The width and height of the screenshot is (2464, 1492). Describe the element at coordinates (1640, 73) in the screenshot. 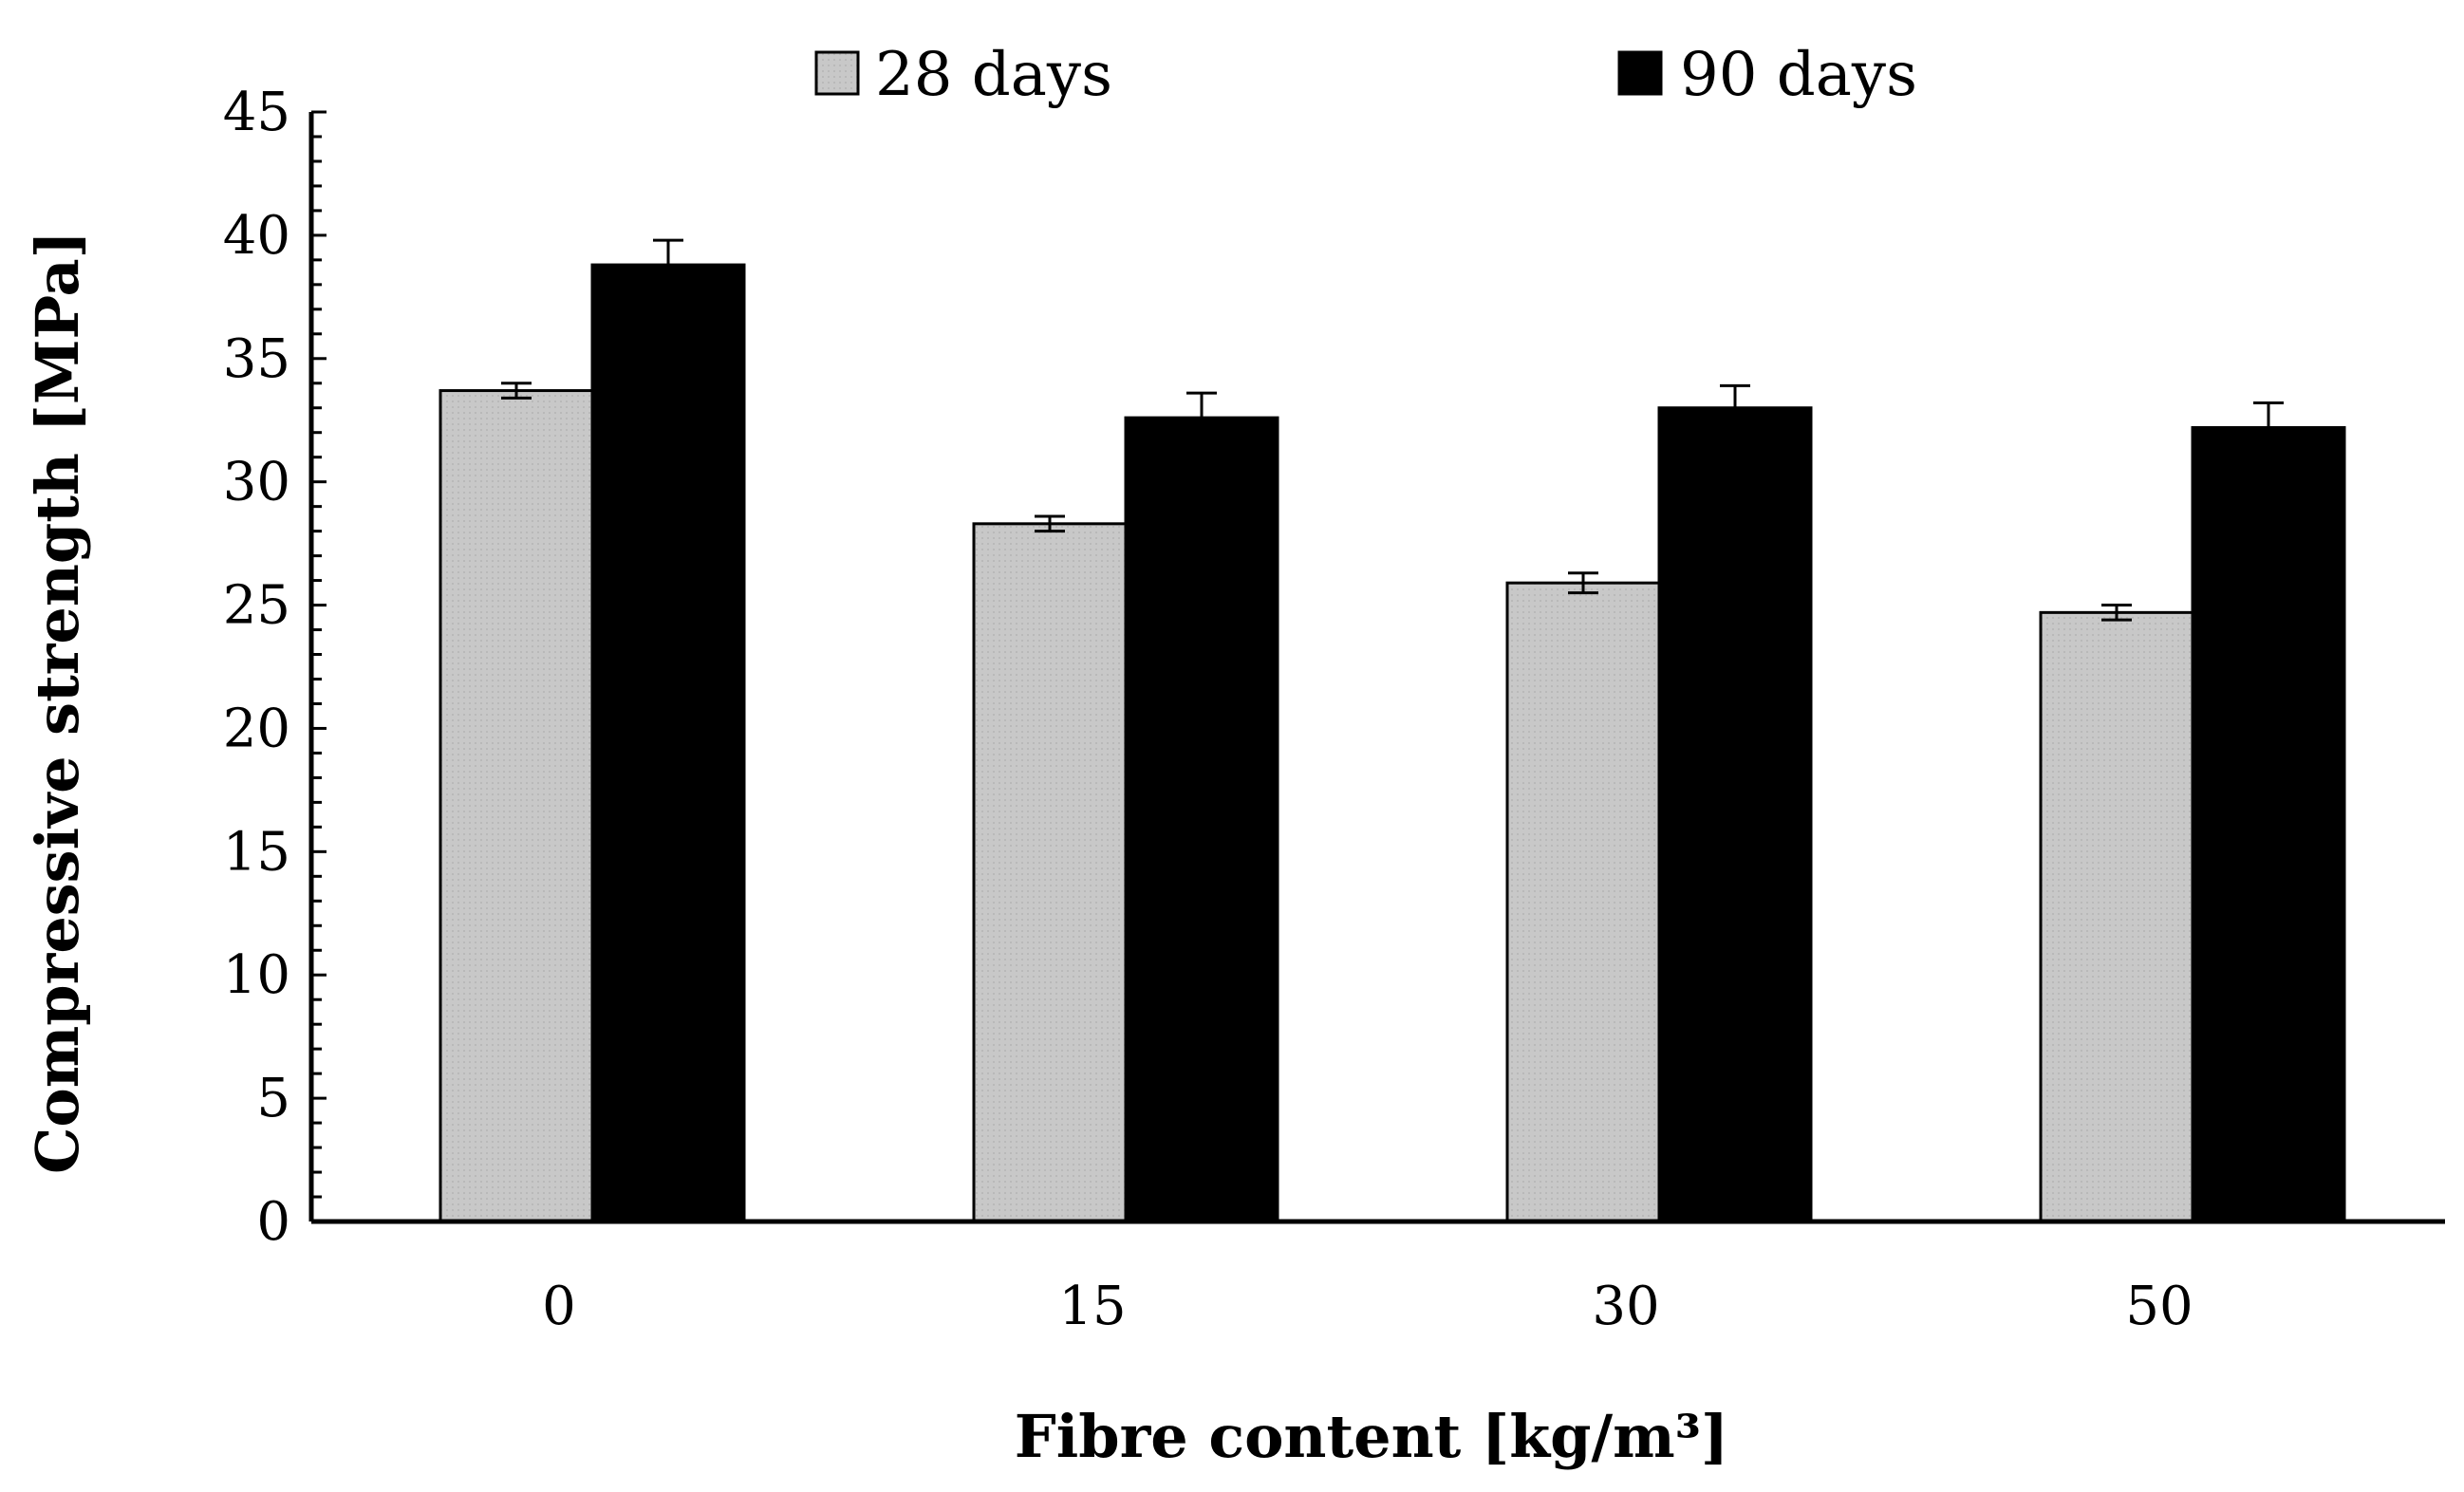

I see `legend-swatch-90-days` at that location.